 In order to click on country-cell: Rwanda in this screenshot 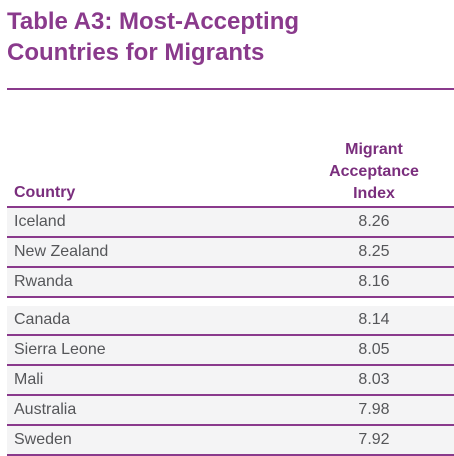, I will do `click(43, 281)`.